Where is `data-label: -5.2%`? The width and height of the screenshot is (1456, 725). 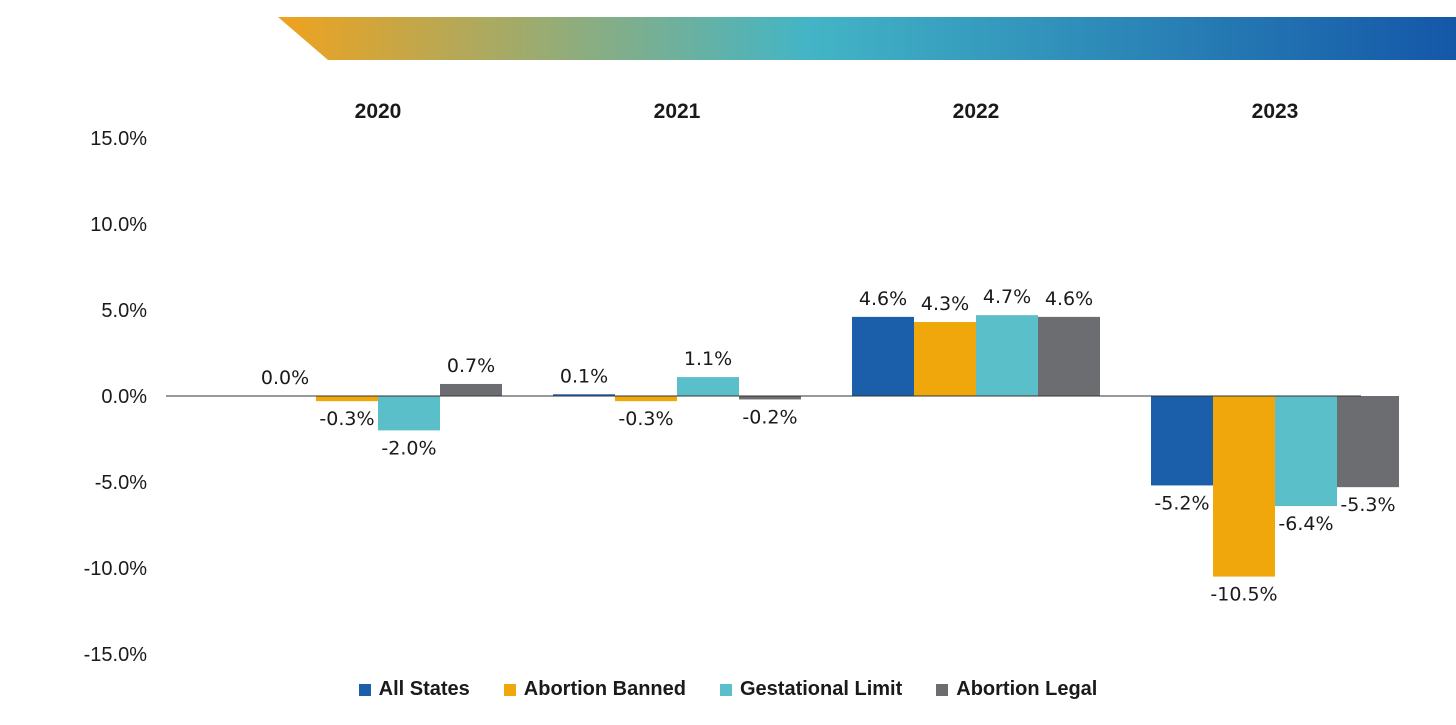 data-label: -5.2% is located at coordinates (1181, 503).